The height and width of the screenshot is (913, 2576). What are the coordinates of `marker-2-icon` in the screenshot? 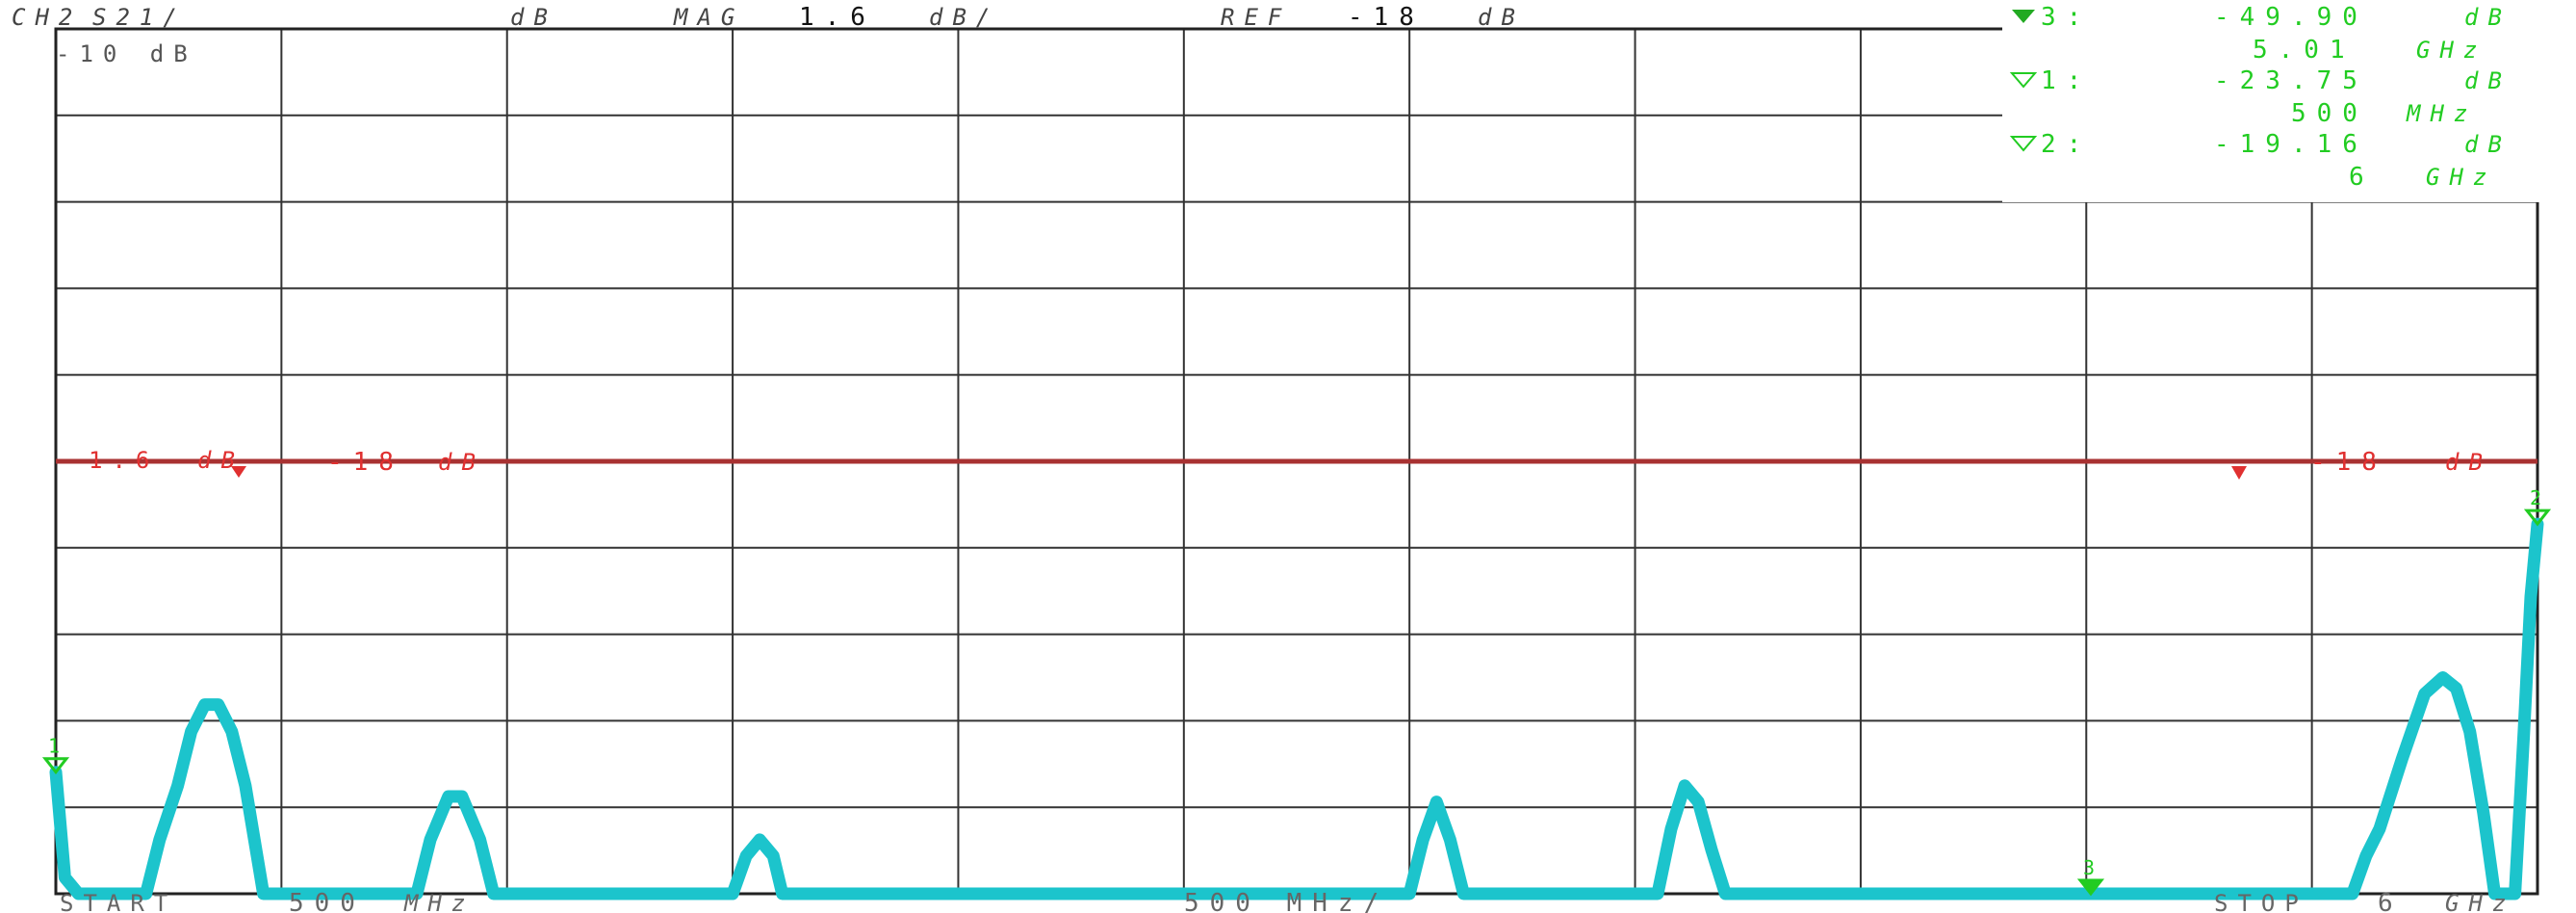 It's located at (2538, 518).